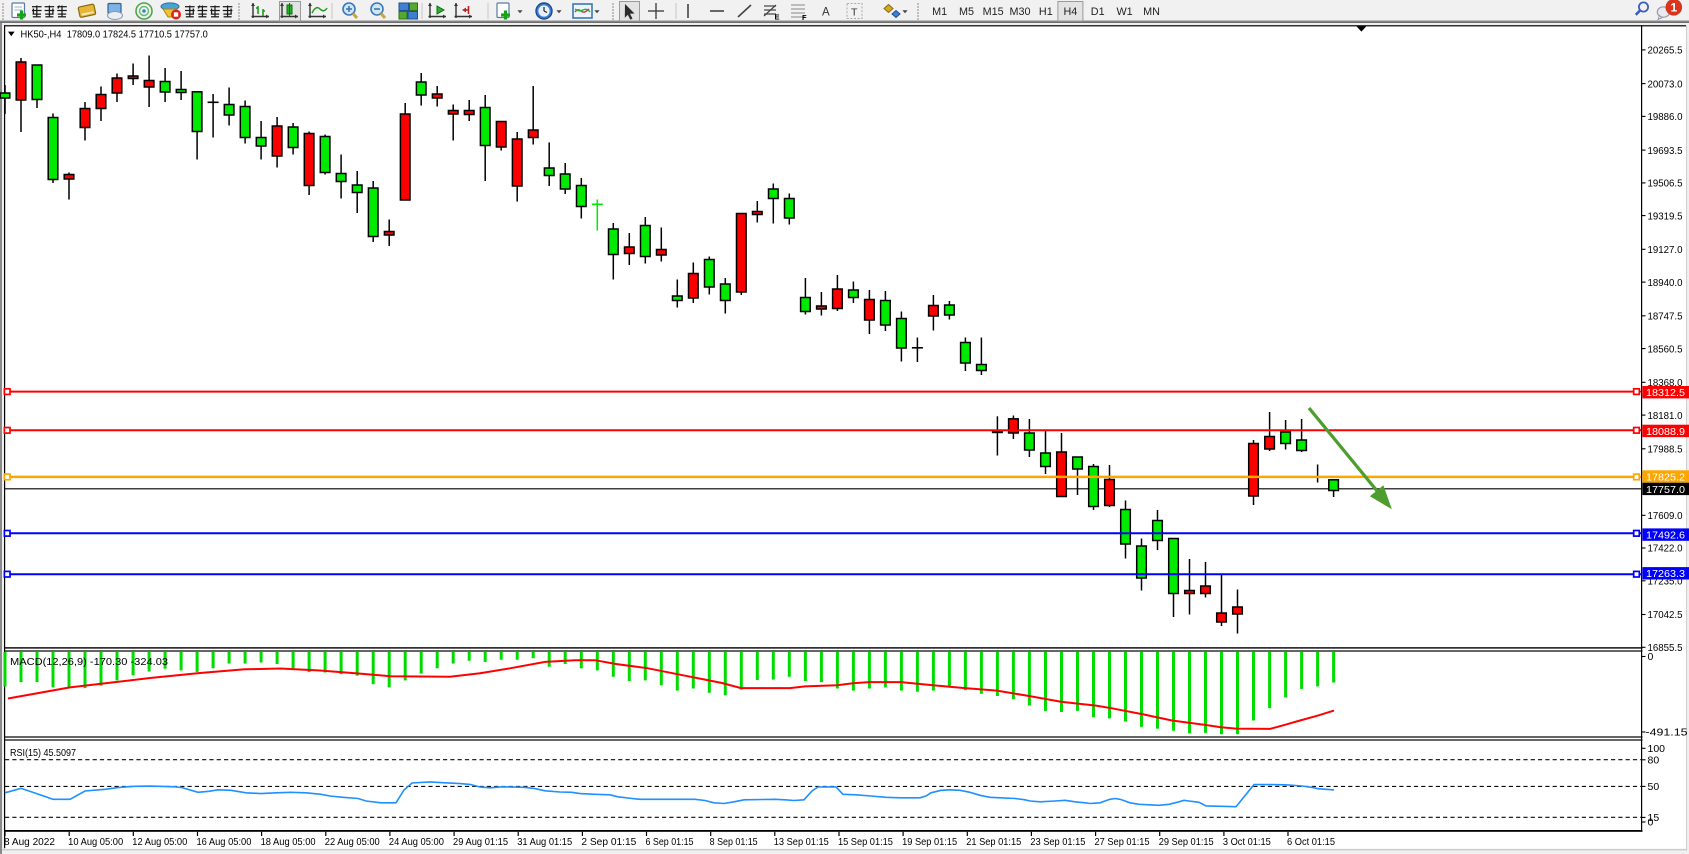  I want to click on svg-text: 19886.0, so click(1665, 117).